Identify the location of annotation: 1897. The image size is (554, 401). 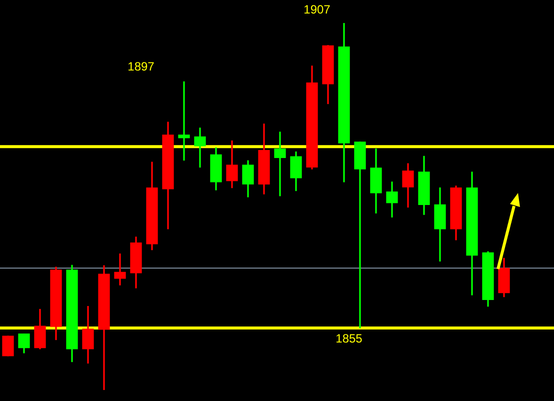
(141, 66).